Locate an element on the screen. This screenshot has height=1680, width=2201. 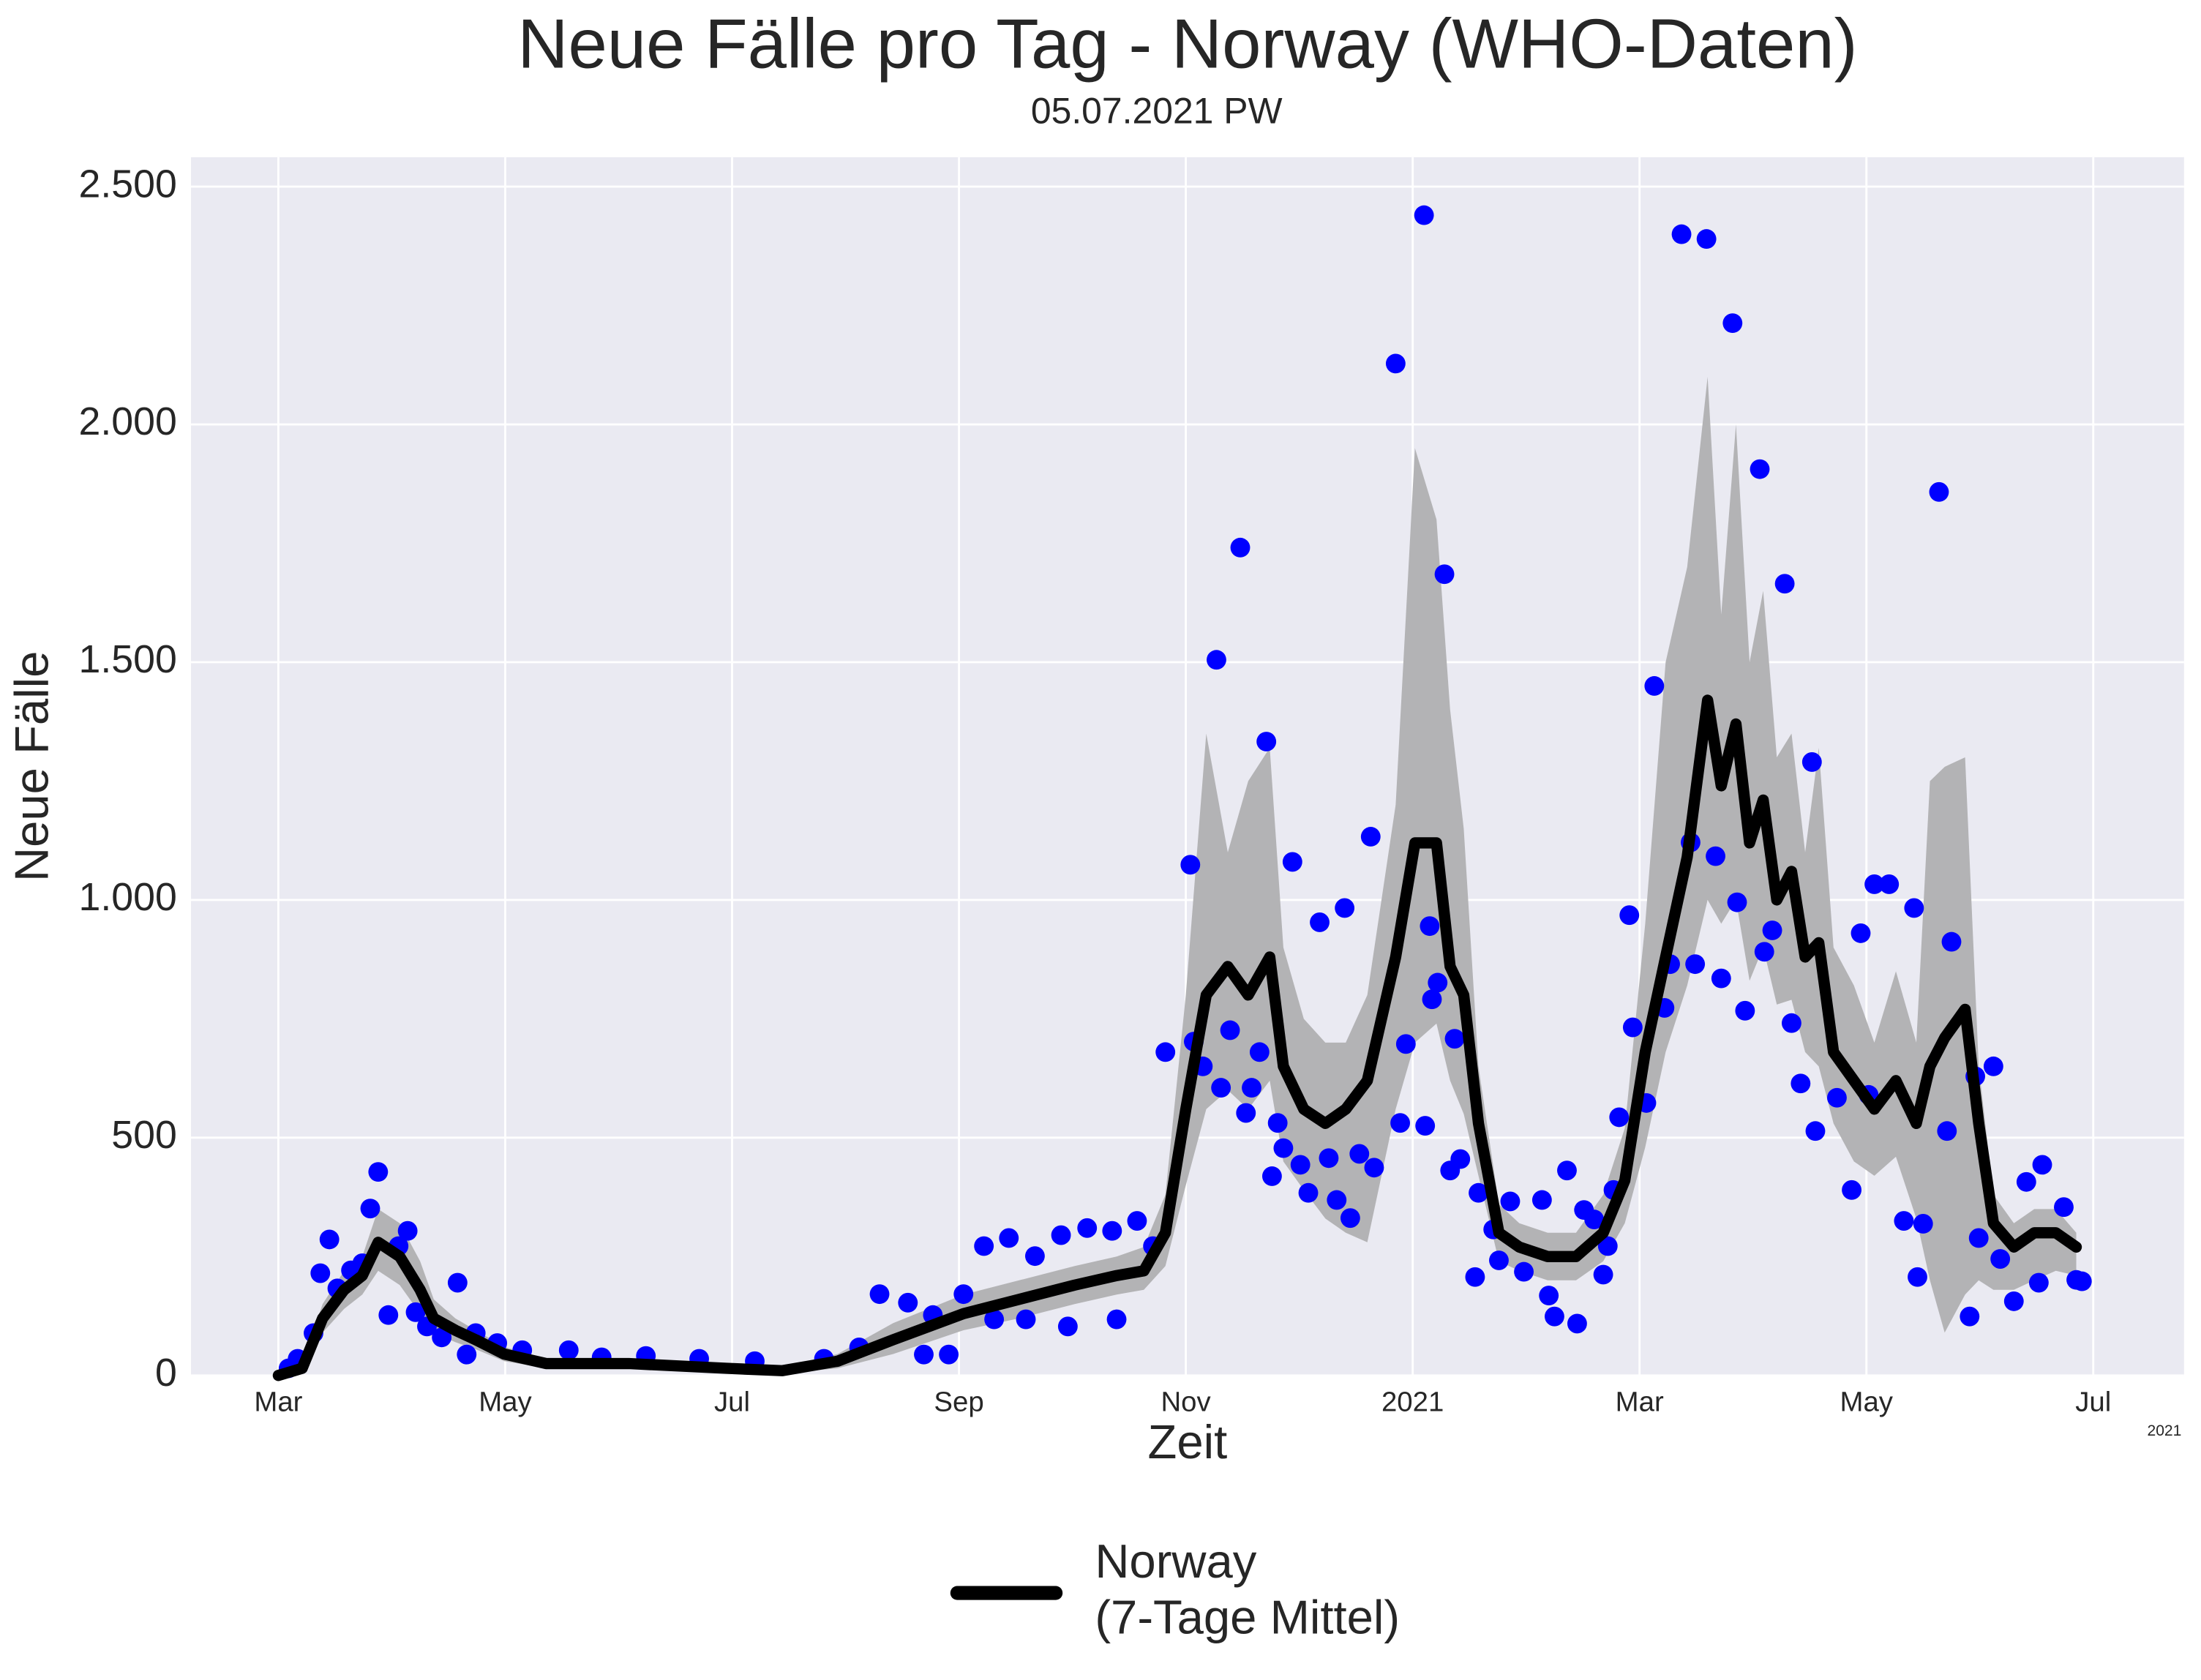
x-tick-label: Jul is located at coordinates (2093, 1401).